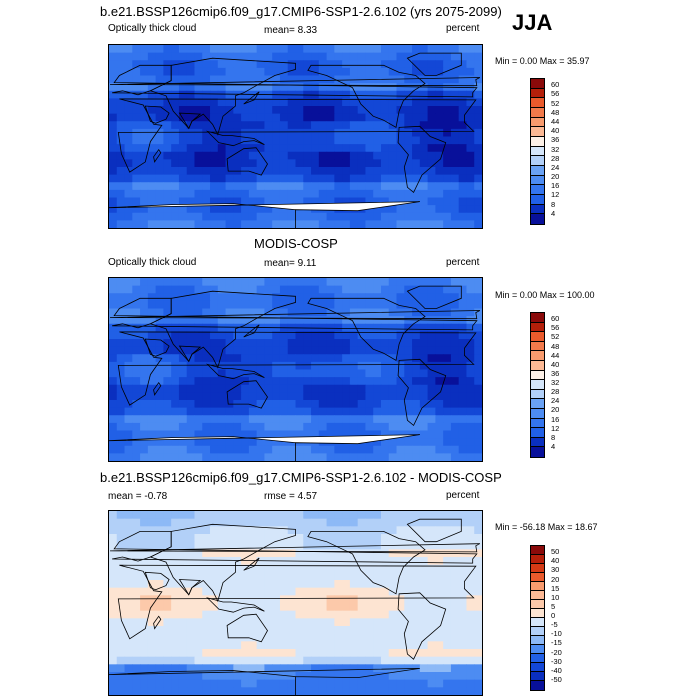  What do you see at coordinates (537, 442) in the screenshot?
I see `colorbar-swatch` at bounding box center [537, 442].